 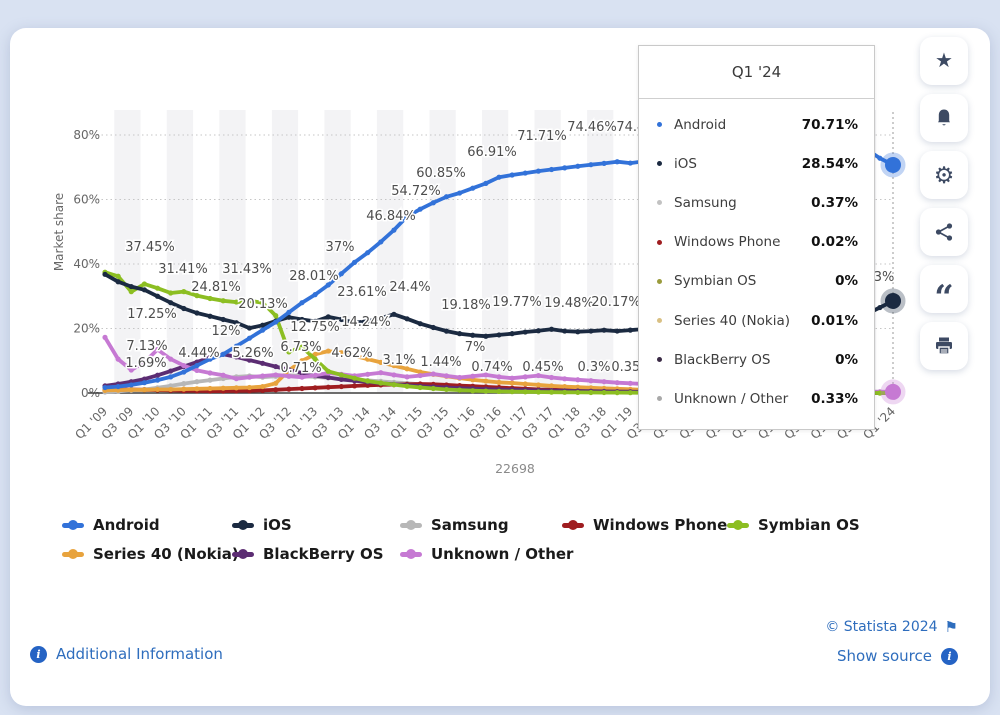 I want to click on data-point-label: 19.18%, so click(x=466, y=305).